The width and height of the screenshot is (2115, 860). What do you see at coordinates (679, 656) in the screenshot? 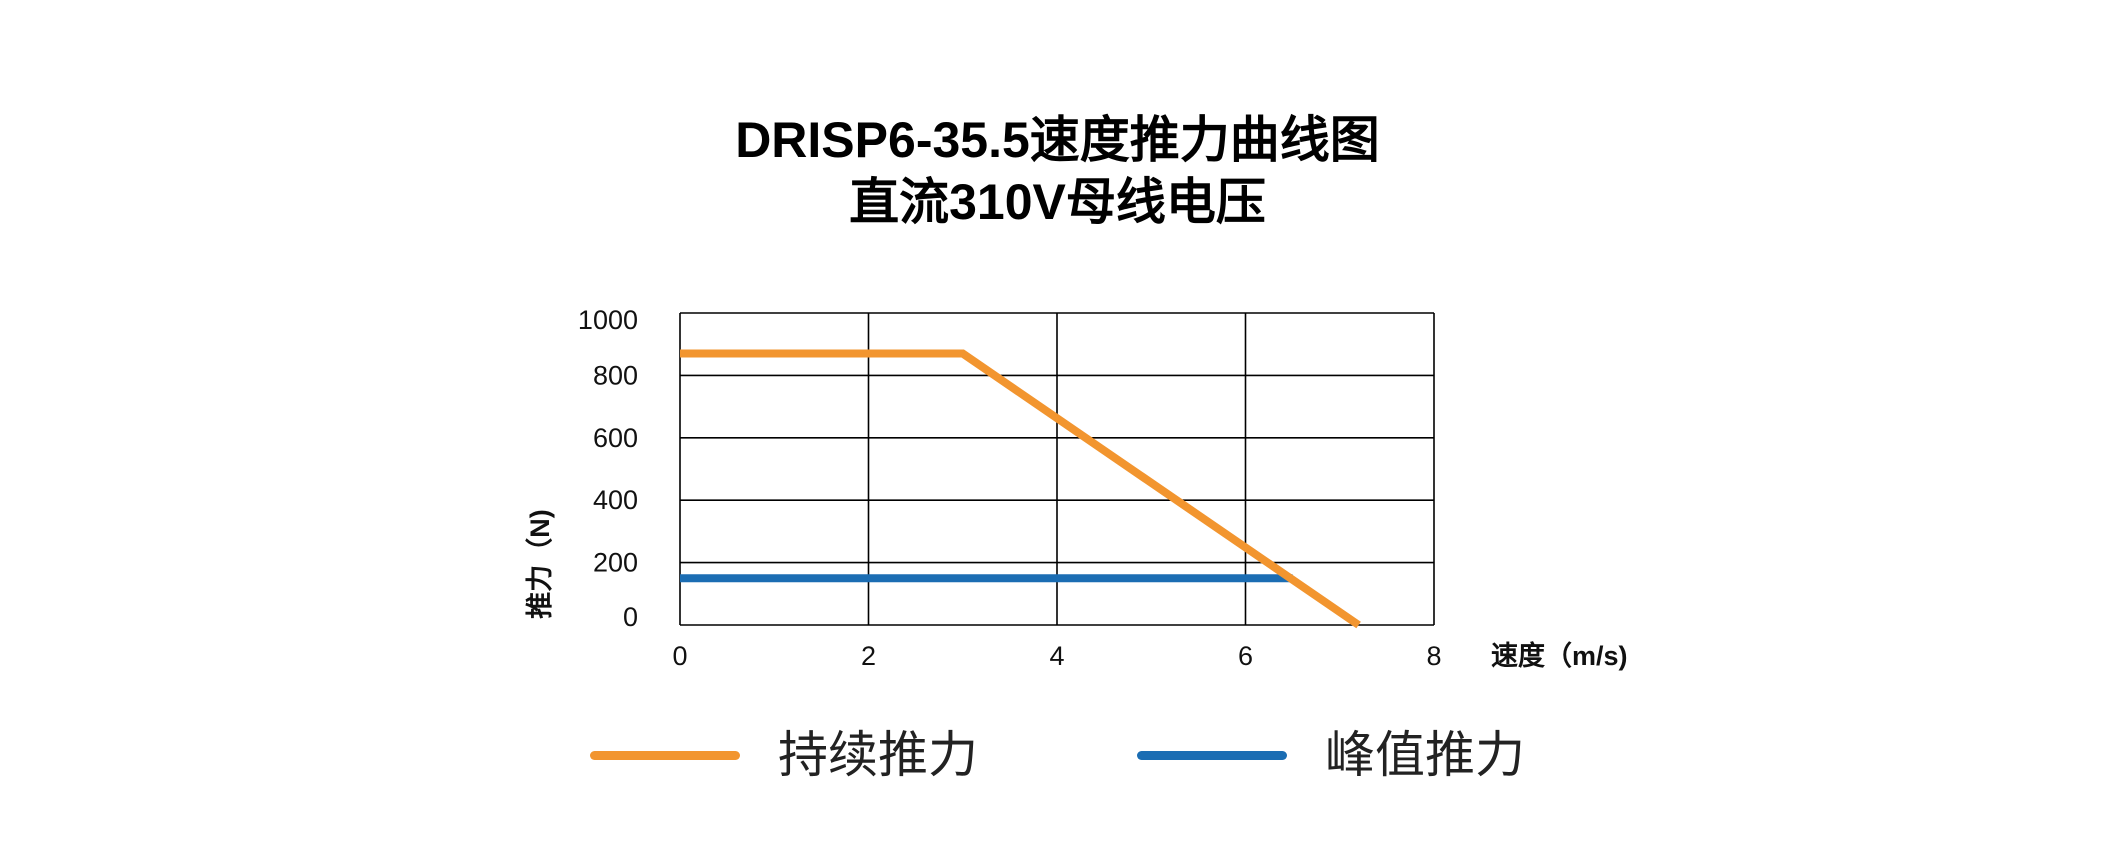
I see `x-tick-label: 0` at bounding box center [679, 656].